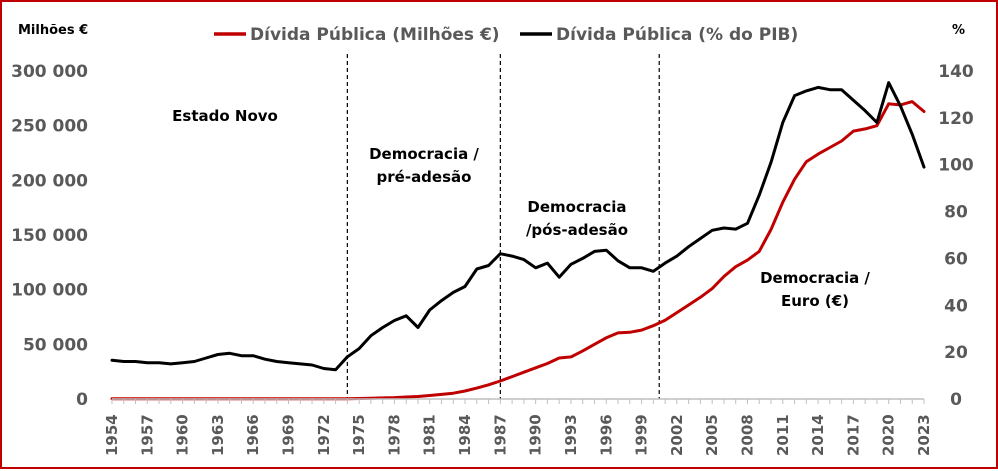 Image resolution: width=998 pixels, height=471 pixels. I want to click on x-tick-label: 2023, so click(924, 435).